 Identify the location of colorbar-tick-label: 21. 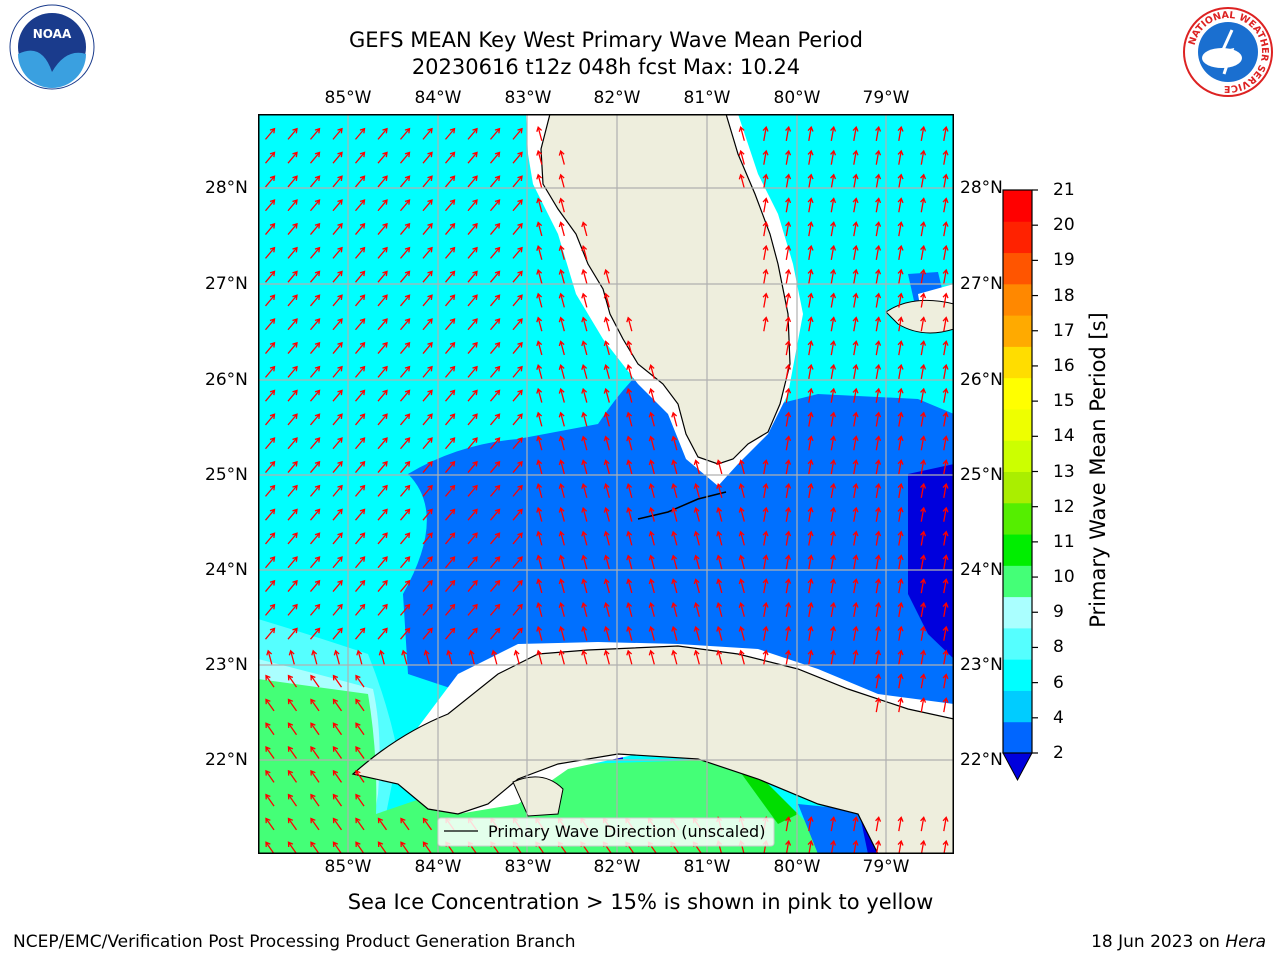
(1064, 190).